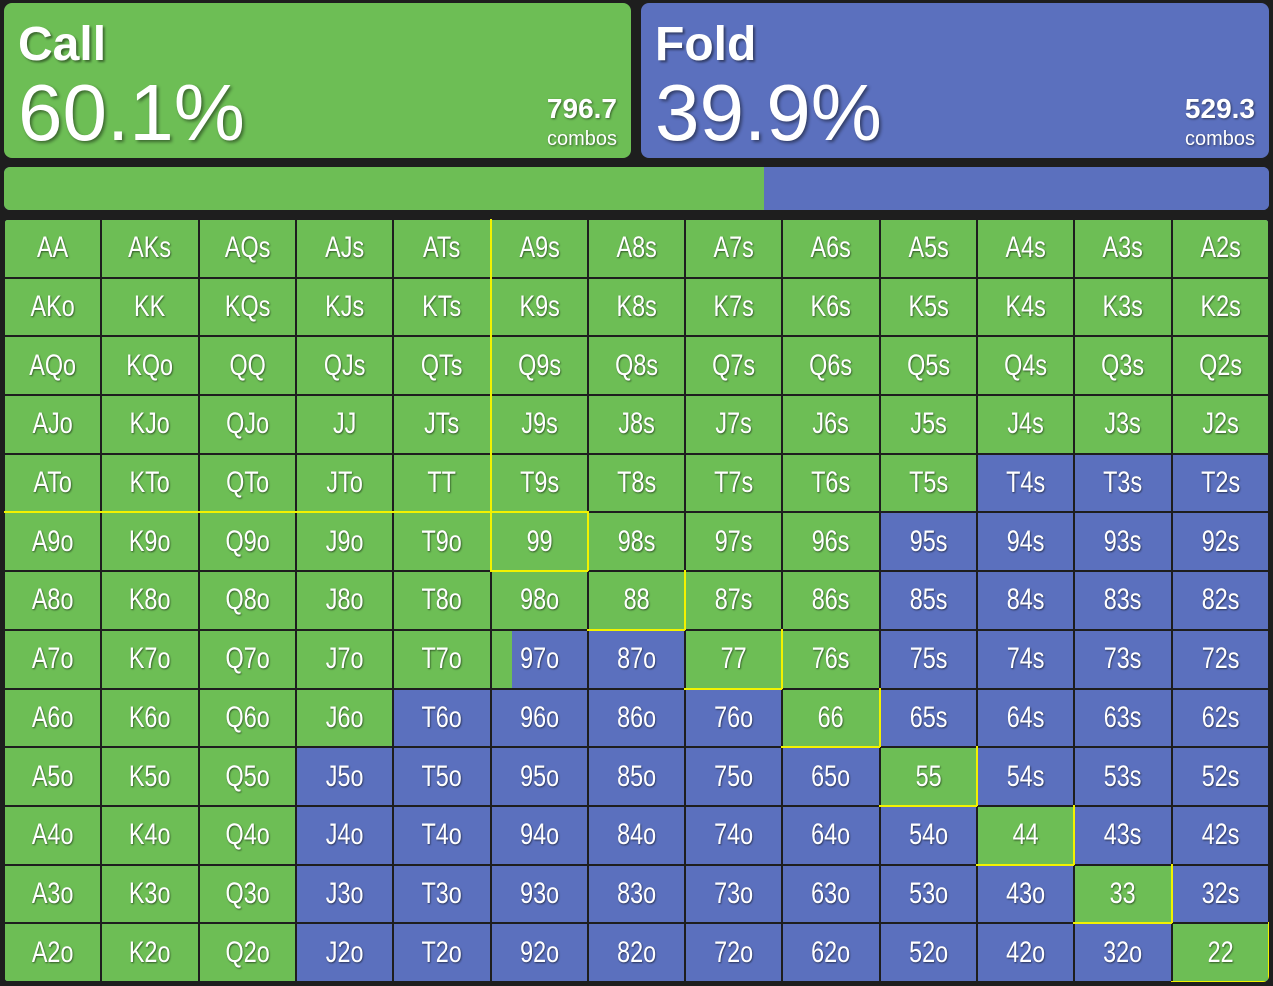 The image size is (1273, 986). What do you see at coordinates (928, 307) in the screenshot?
I see `hand-cell-K5s: K5s` at bounding box center [928, 307].